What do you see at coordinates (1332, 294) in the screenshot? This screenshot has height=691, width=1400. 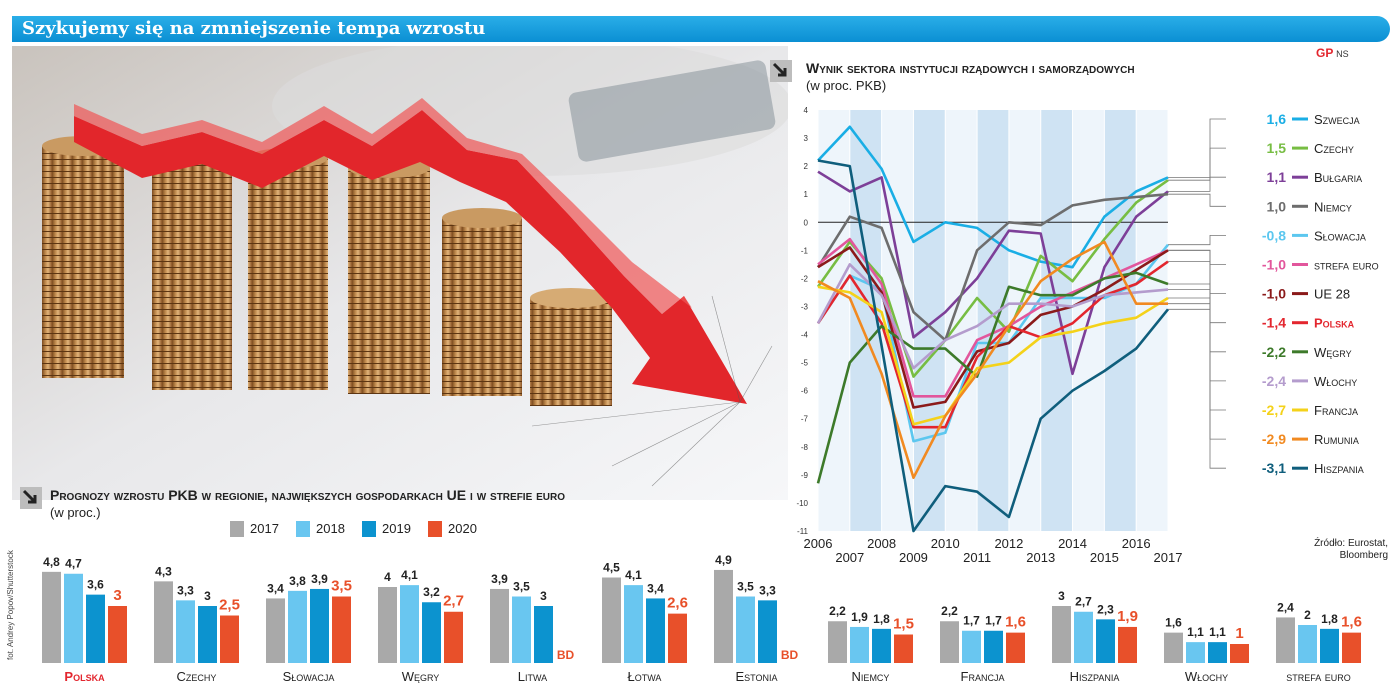 I see `series-name: UE 28` at bounding box center [1332, 294].